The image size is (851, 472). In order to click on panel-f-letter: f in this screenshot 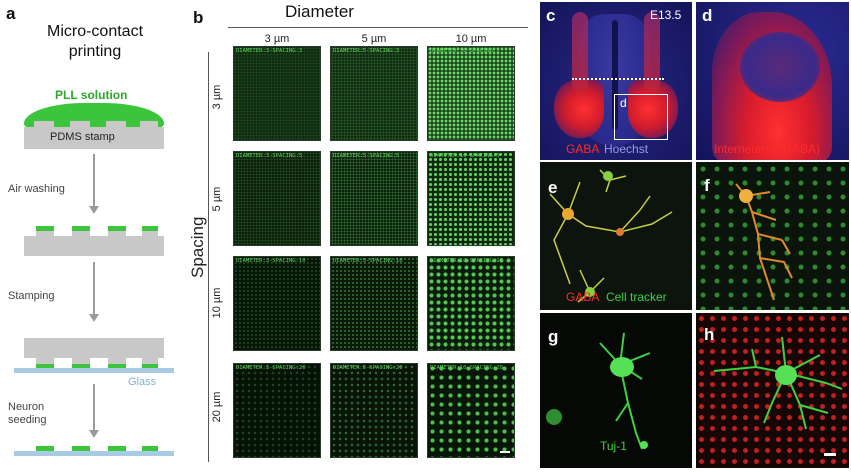, I will do `click(707, 185)`.